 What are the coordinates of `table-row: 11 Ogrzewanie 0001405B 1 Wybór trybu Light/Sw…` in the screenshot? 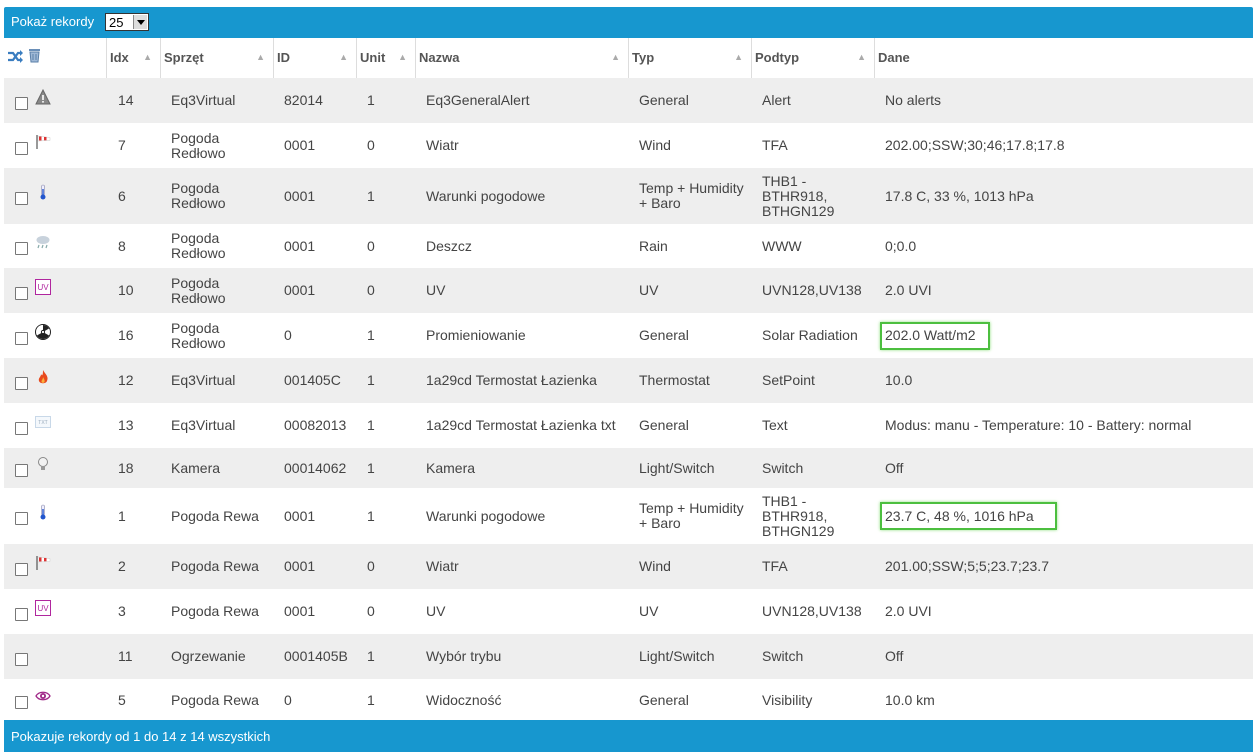 It's located at (628, 656).